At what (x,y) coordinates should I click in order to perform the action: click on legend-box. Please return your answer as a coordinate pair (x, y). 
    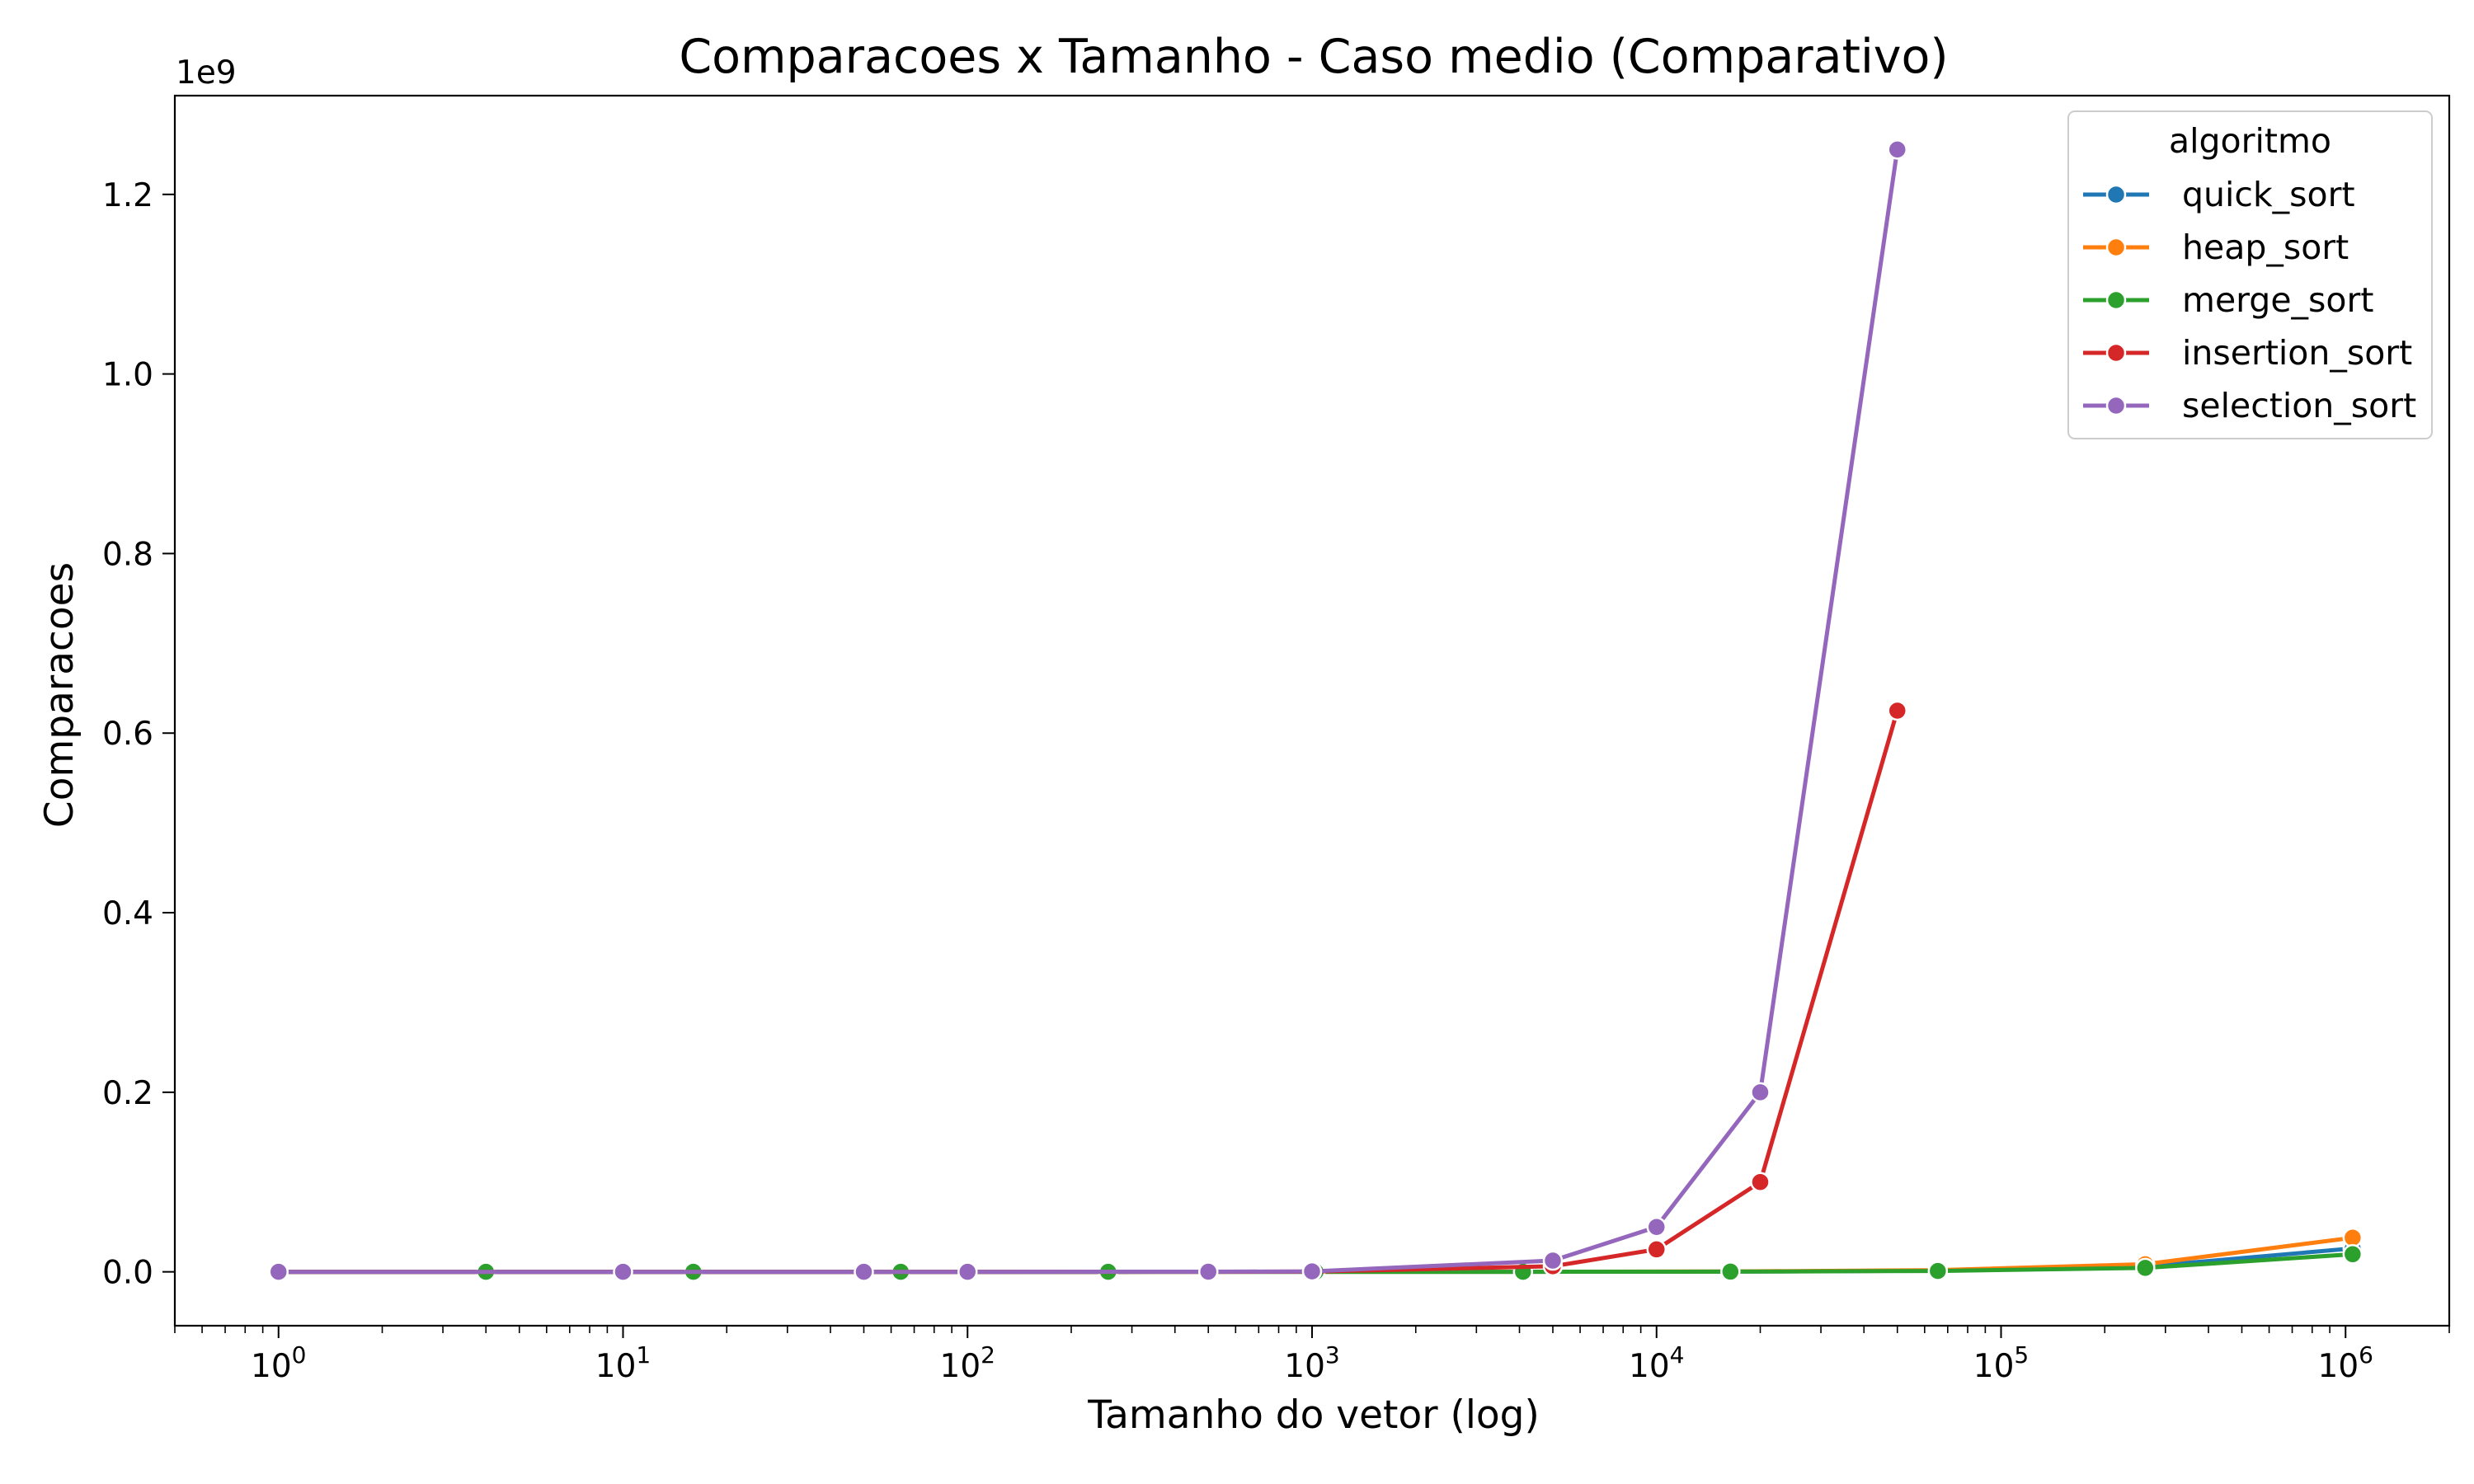
    Looking at the image, I should click on (2250, 274).